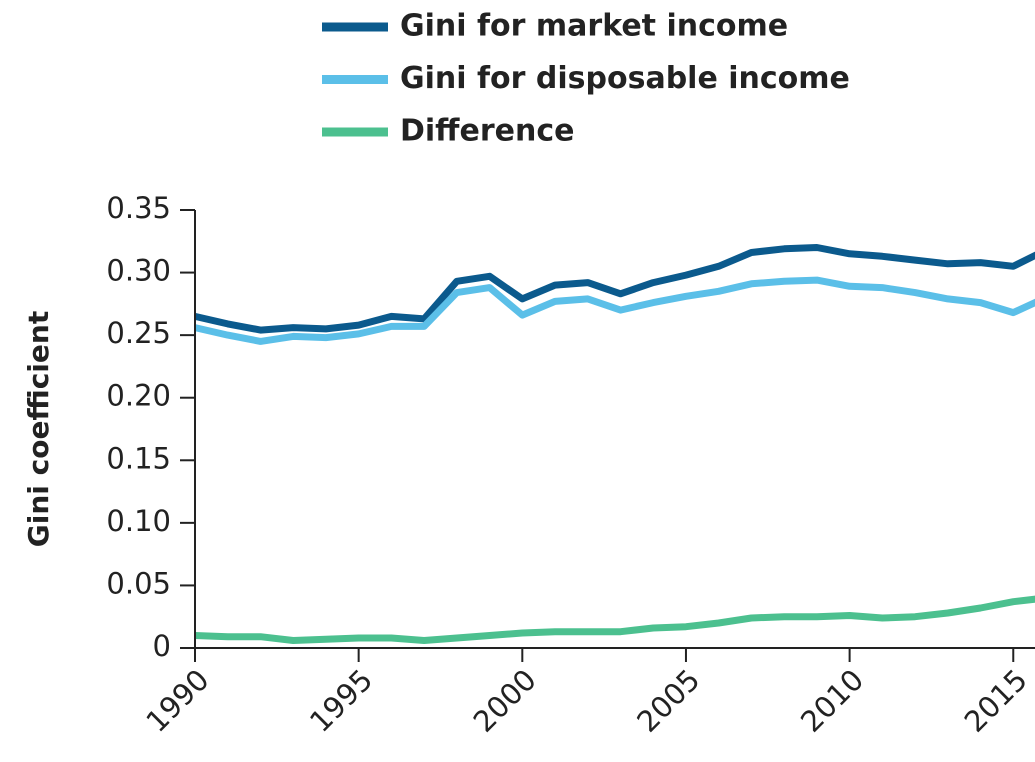 The height and width of the screenshot is (762, 1035). What do you see at coordinates (625, 78) in the screenshot?
I see `legend-label: Gini for disposable income` at bounding box center [625, 78].